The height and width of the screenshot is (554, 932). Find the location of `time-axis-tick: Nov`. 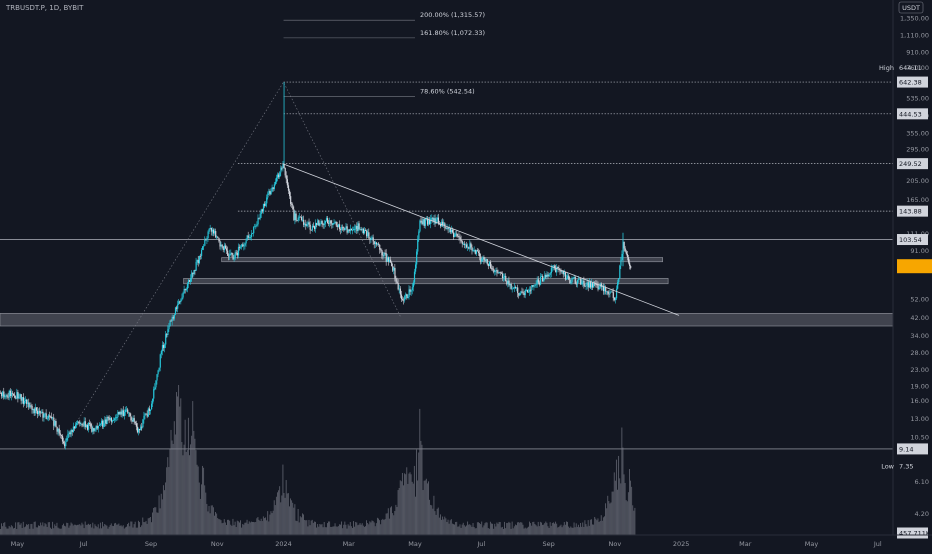

time-axis-tick: Nov is located at coordinates (217, 544).